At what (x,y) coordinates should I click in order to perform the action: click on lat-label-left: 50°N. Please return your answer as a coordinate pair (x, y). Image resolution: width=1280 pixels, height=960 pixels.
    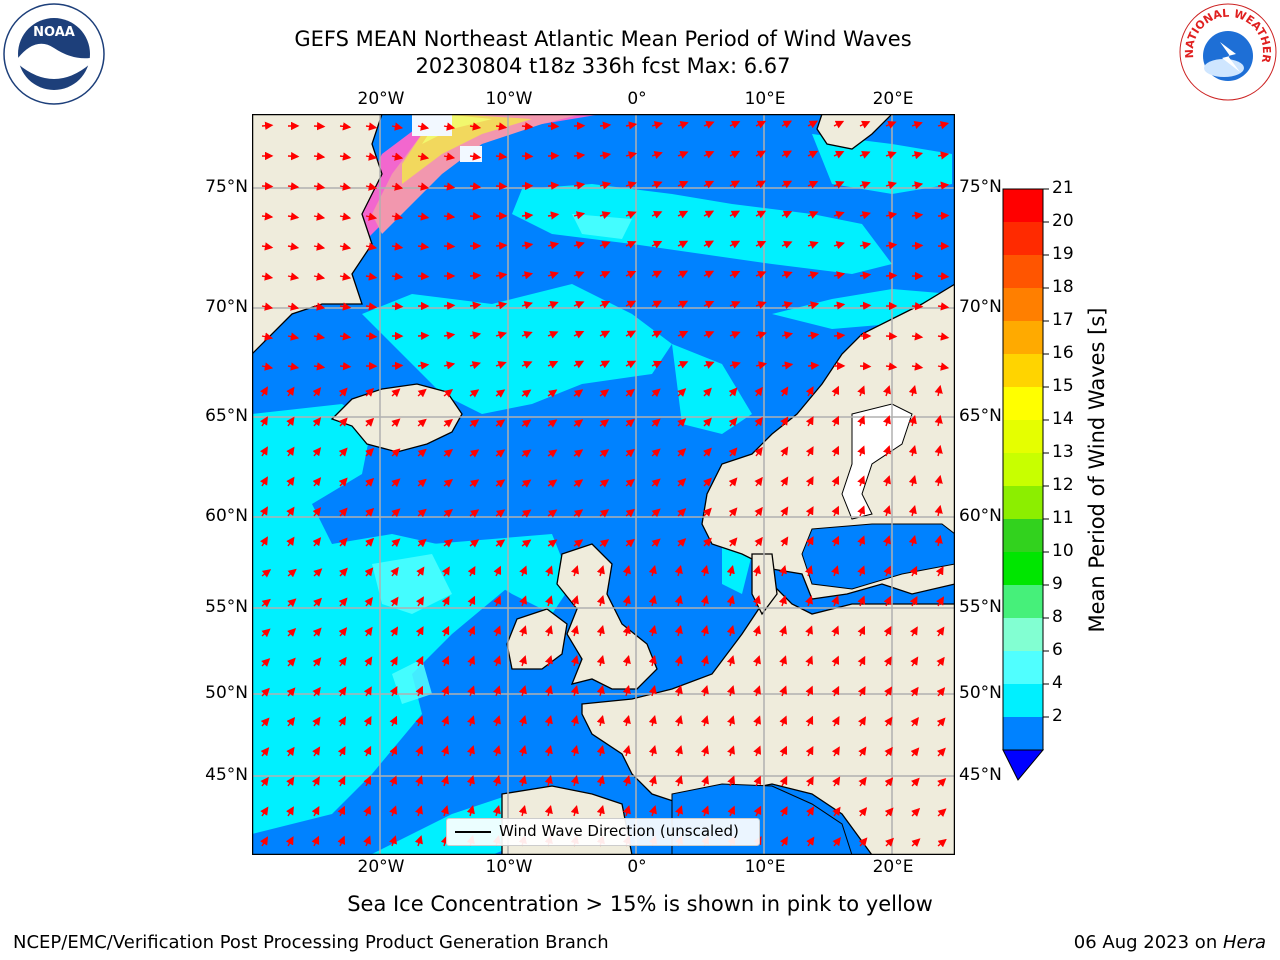
    Looking at the image, I should click on (226, 693).